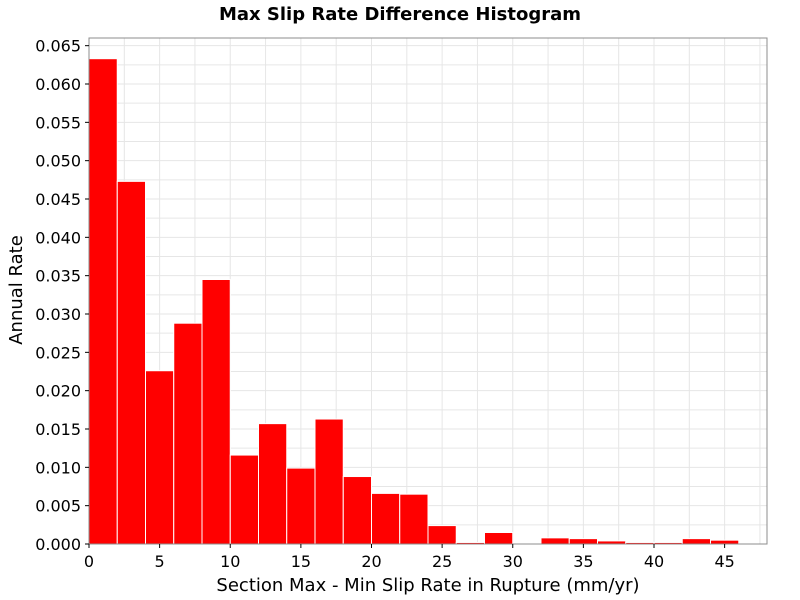 This screenshot has height=600, width=800. Describe the element at coordinates (58, 429) in the screenshot. I see `y-tick-label: 0.015` at that location.